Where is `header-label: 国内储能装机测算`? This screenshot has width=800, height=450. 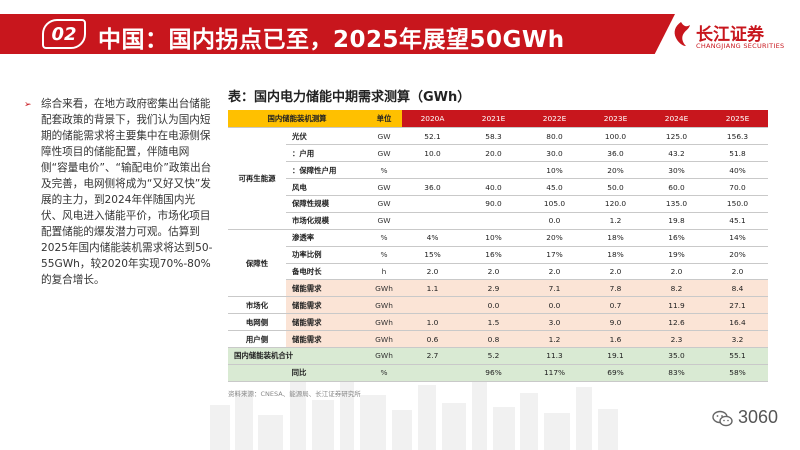
header-label: 国内储能装机测算 is located at coordinates (297, 119).